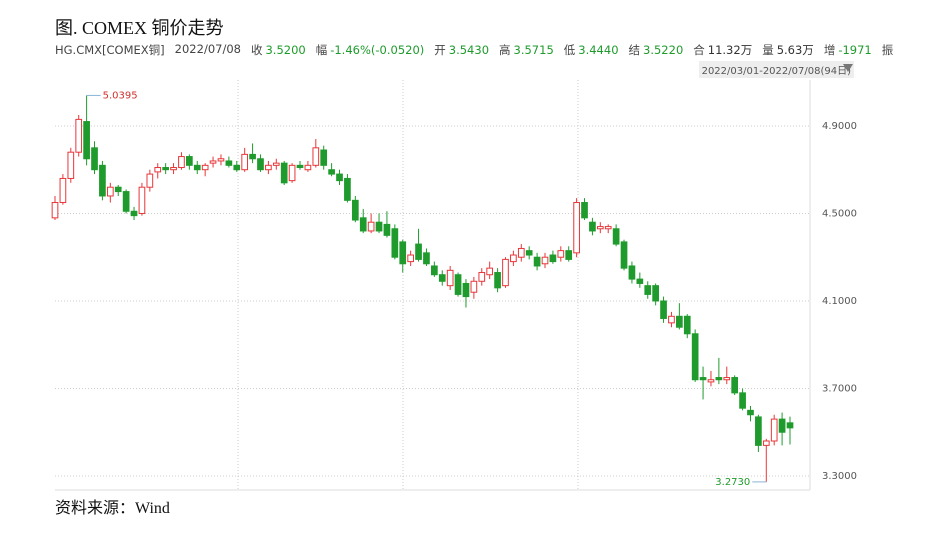 This screenshot has height=540, width=940. Describe the element at coordinates (839, 213) in the screenshot. I see `y-tick-label: 4.5000` at that location.